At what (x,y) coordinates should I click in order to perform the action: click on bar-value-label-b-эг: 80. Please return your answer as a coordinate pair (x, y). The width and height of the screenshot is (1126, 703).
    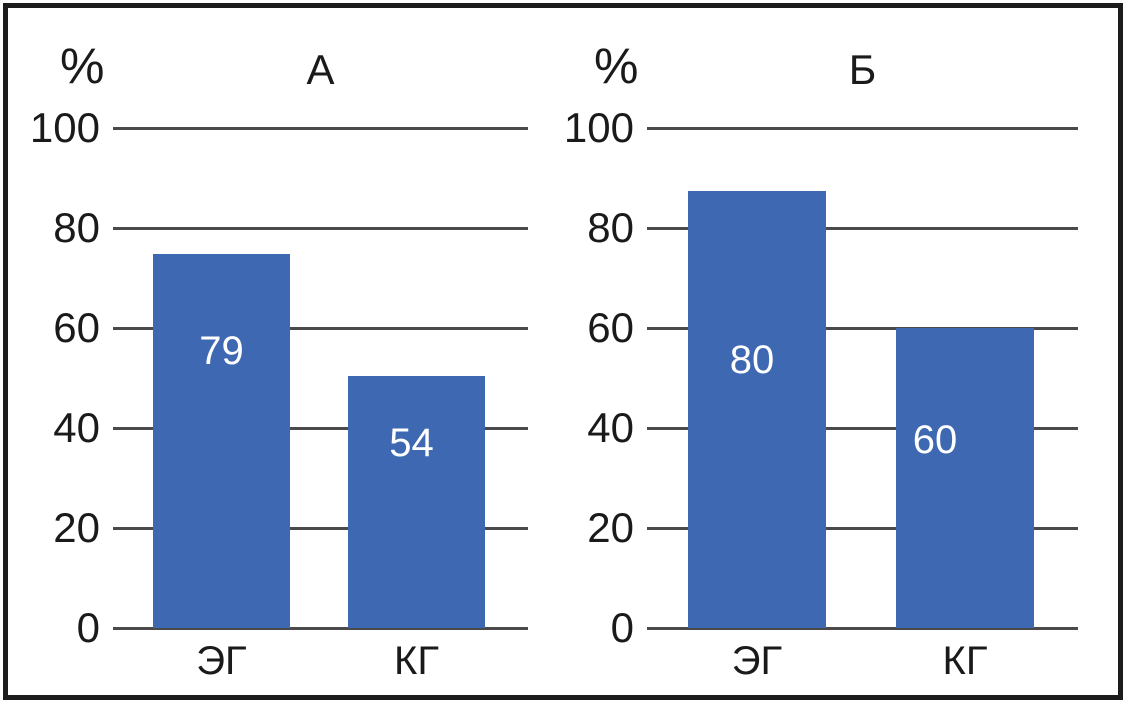
    Looking at the image, I should click on (752, 360).